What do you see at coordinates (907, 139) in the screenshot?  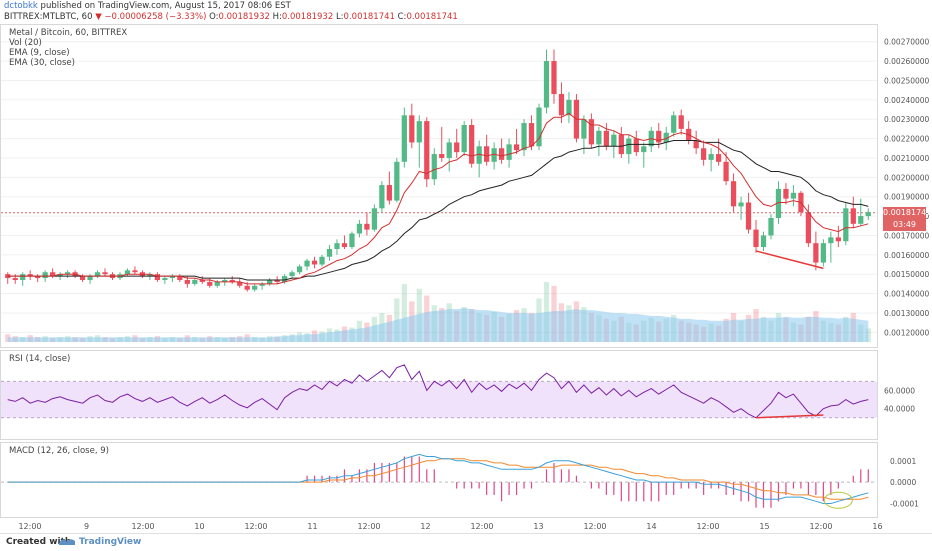 I see `price-tick-label: 0.00220000` at bounding box center [907, 139].